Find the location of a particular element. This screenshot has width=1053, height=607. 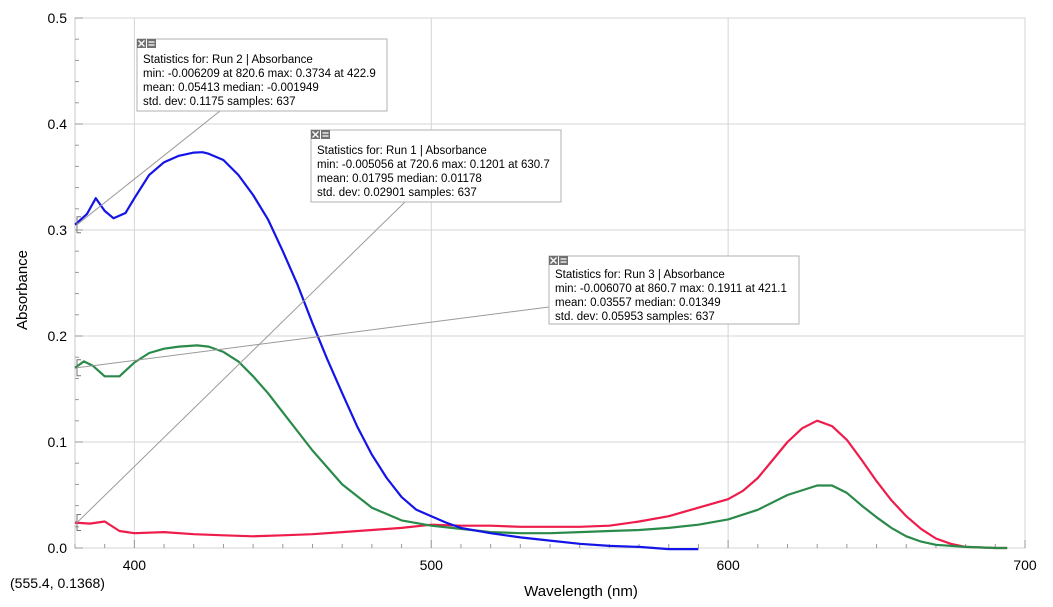

stats-box-run1-panel is located at coordinates (436, 166).